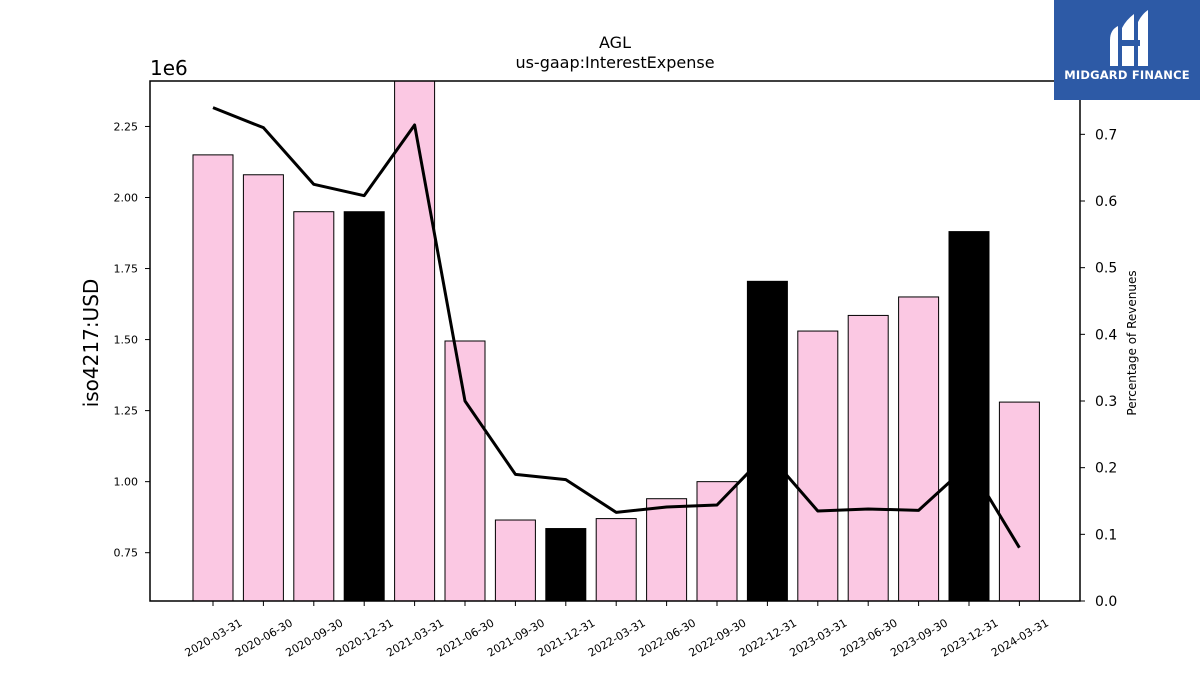  I want to click on chart-title: AGL, so click(615, 42).